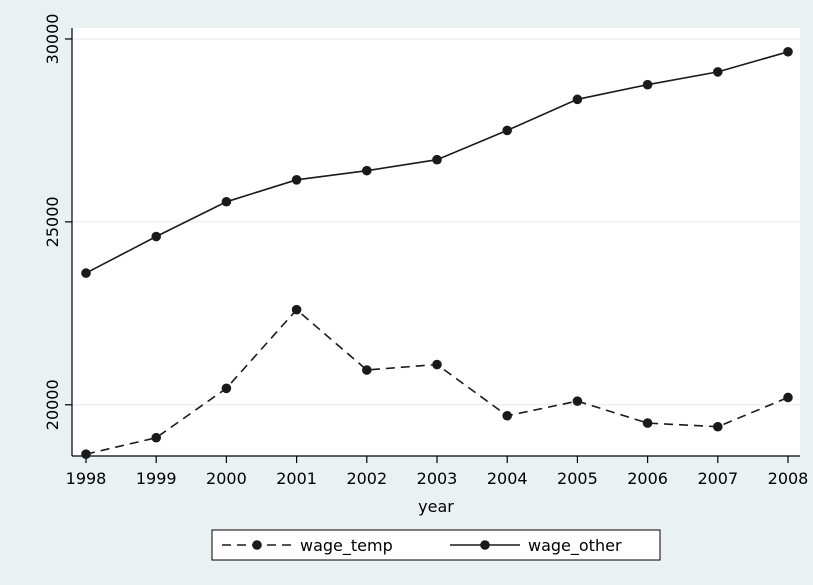 This screenshot has height=585, width=813. What do you see at coordinates (436, 506) in the screenshot?
I see `x-axis-title: year` at bounding box center [436, 506].